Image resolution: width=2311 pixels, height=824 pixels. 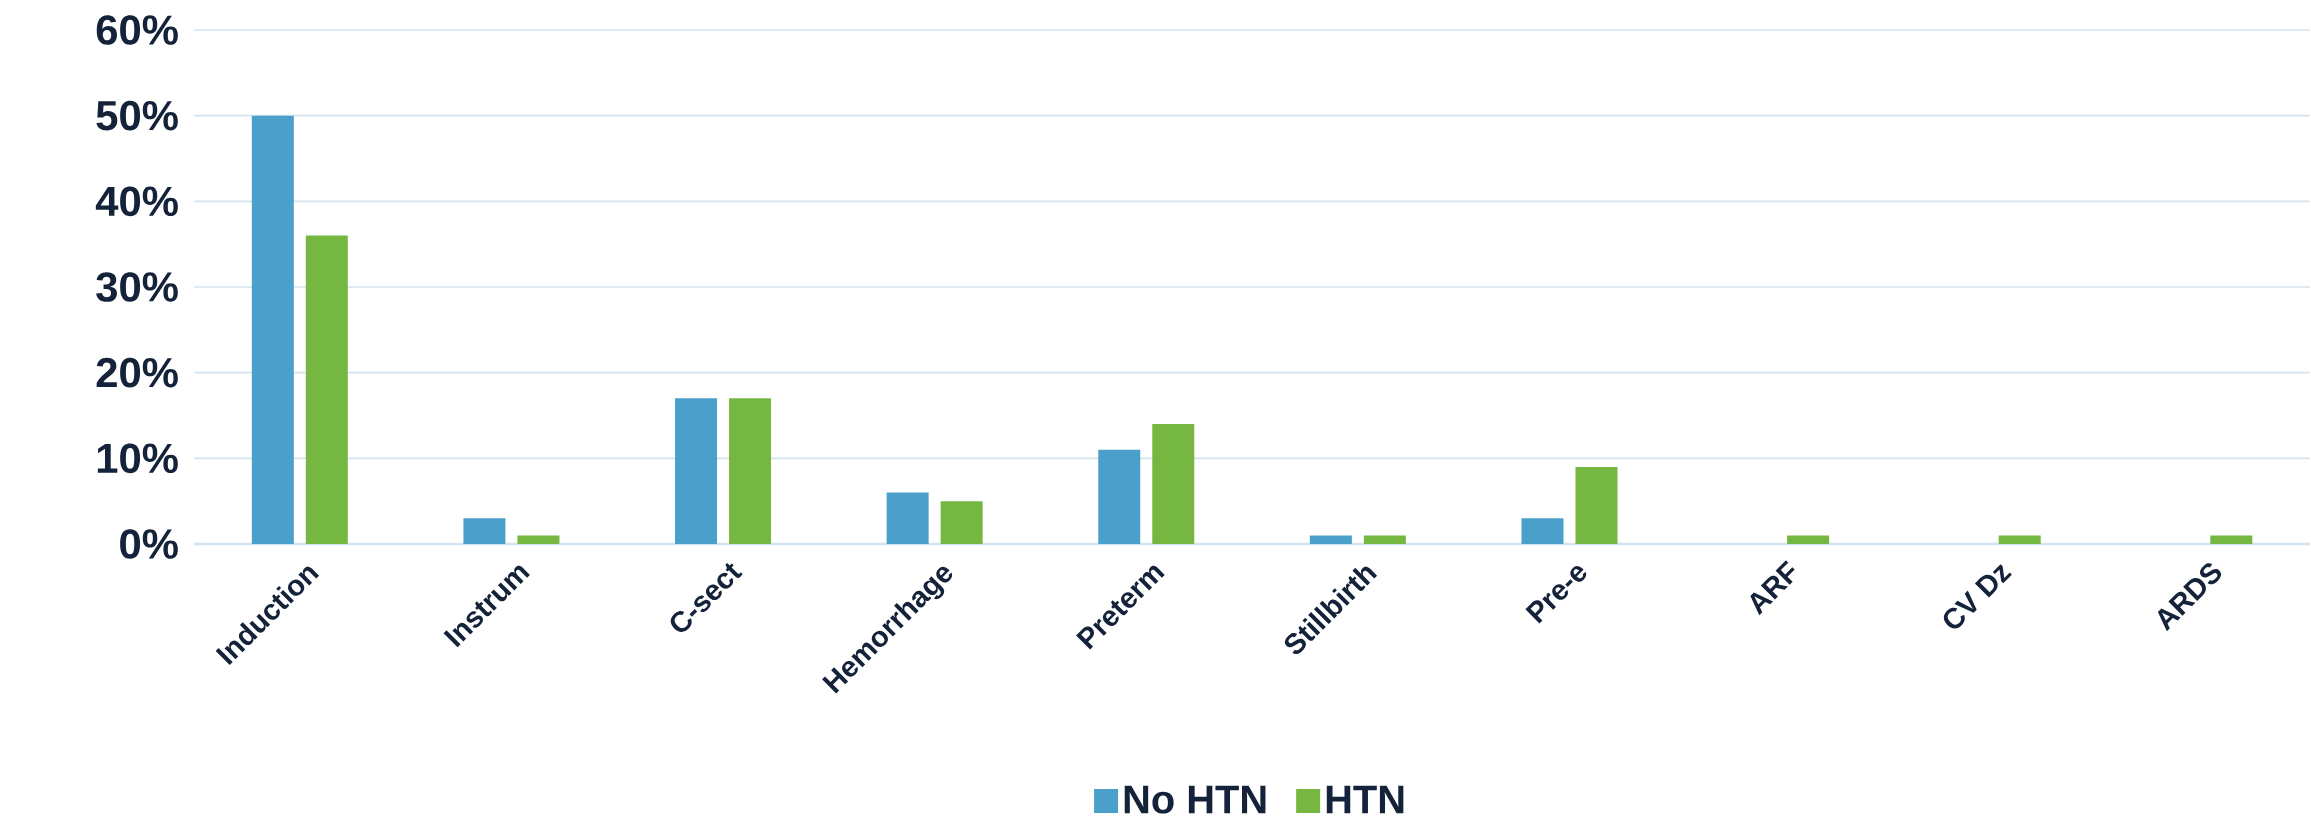 I want to click on y-tick-label: 40%, so click(x=136, y=201).